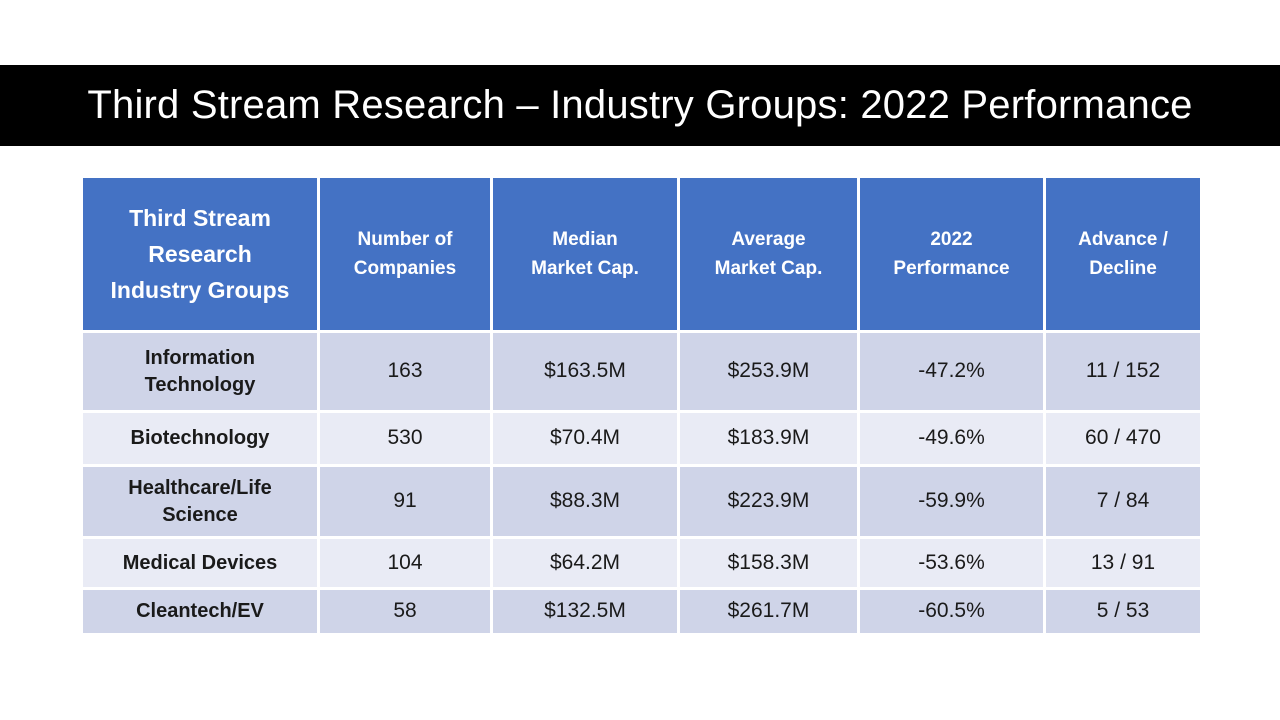 Image resolution: width=1280 pixels, height=720 pixels. I want to click on table-cell: 163, so click(405, 371).